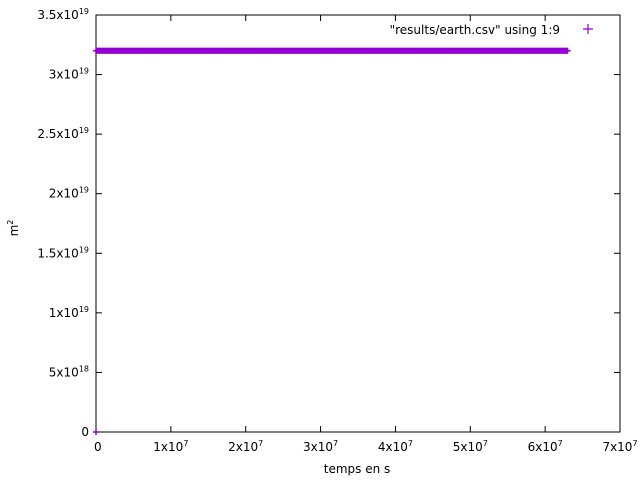  What do you see at coordinates (96, 432) in the screenshot?
I see `data-point-initial` at bounding box center [96, 432].